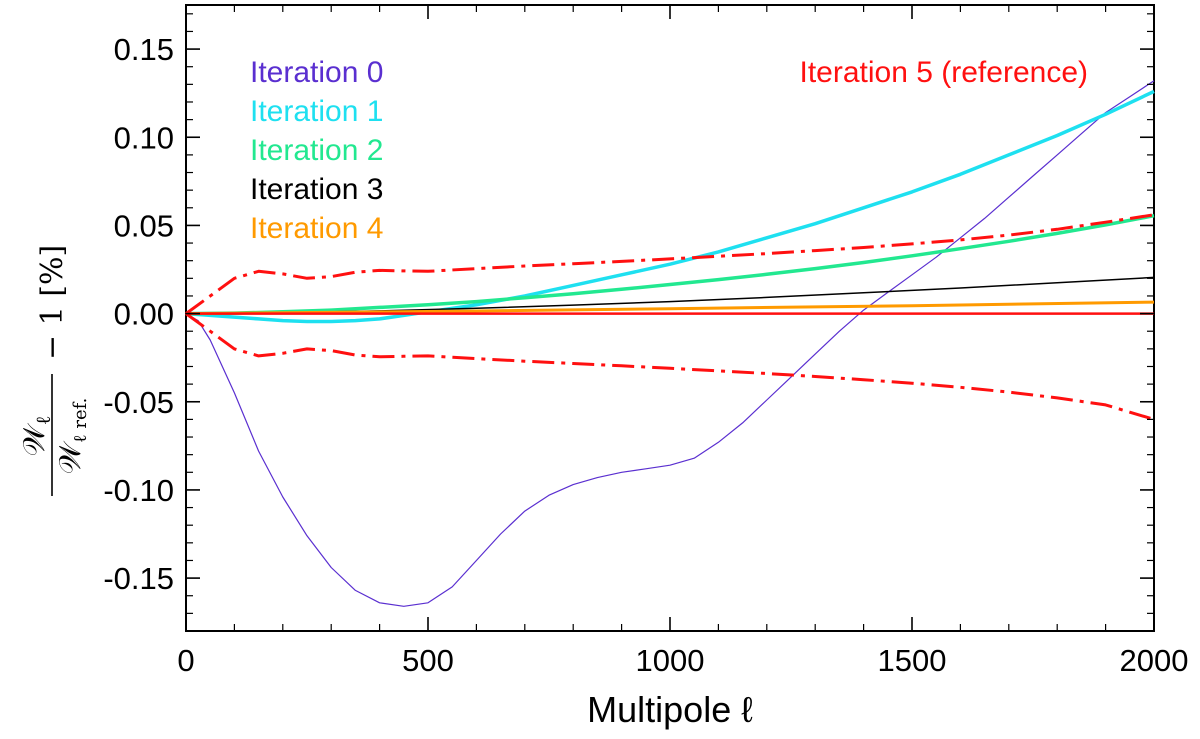 This screenshot has height=739, width=1200. What do you see at coordinates (428, 660) in the screenshot?
I see `x-tick-label: 500` at bounding box center [428, 660].